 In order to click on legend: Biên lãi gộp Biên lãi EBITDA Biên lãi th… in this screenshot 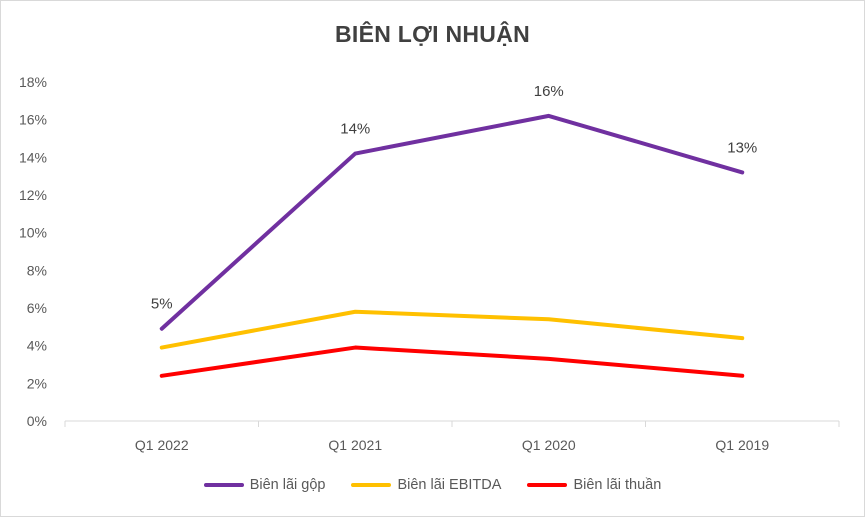, I will do `click(432, 485)`.